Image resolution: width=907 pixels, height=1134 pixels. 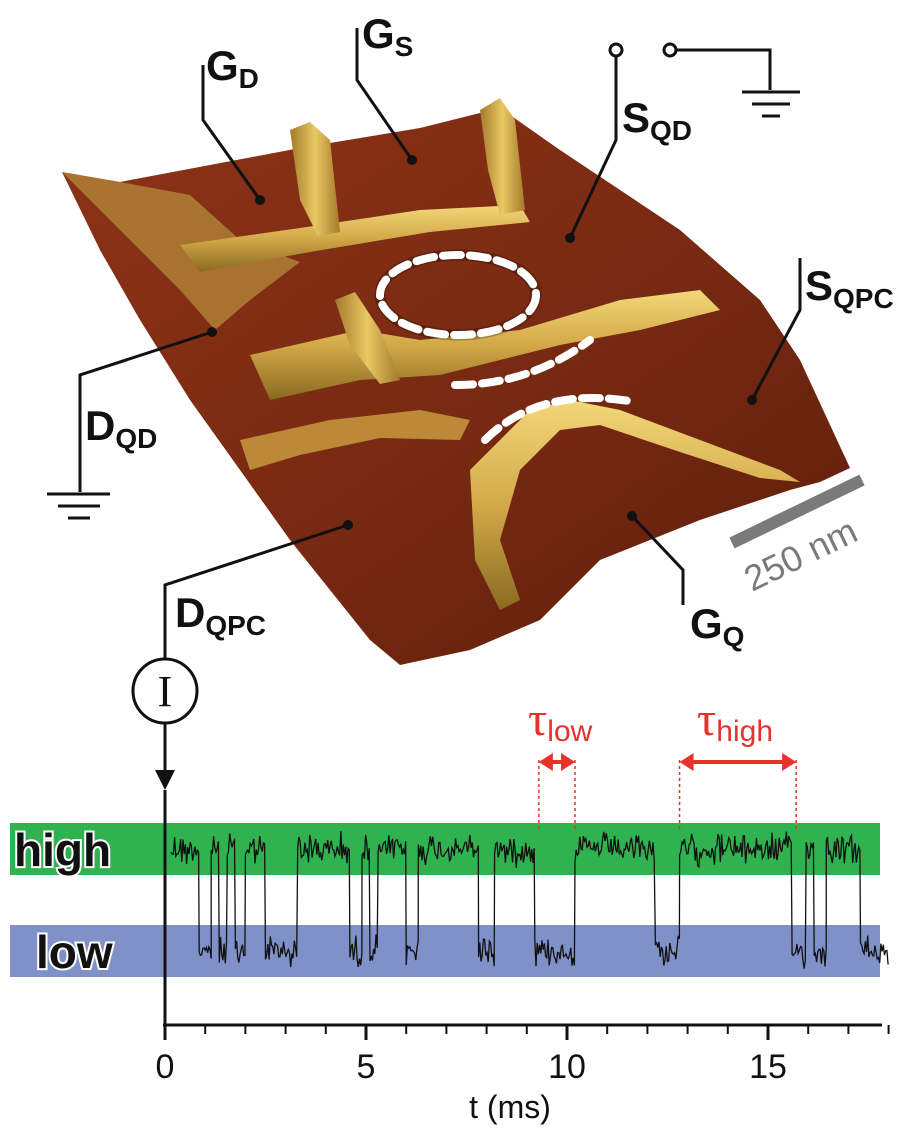 What do you see at coordinates (412, 160) in the screenshot?
I see `dot-g-s` at bounding box center [412, 160].